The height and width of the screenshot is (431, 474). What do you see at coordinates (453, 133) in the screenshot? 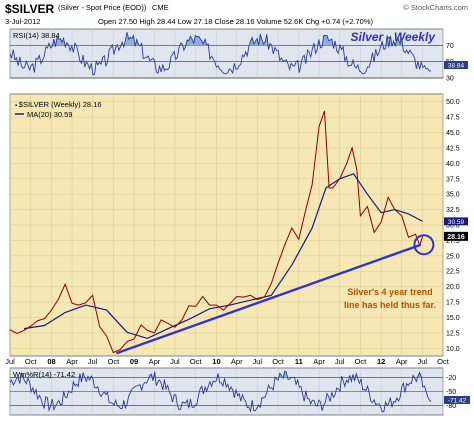
I see `price-tick-label: 45.0` at bounding box center [453, 133].